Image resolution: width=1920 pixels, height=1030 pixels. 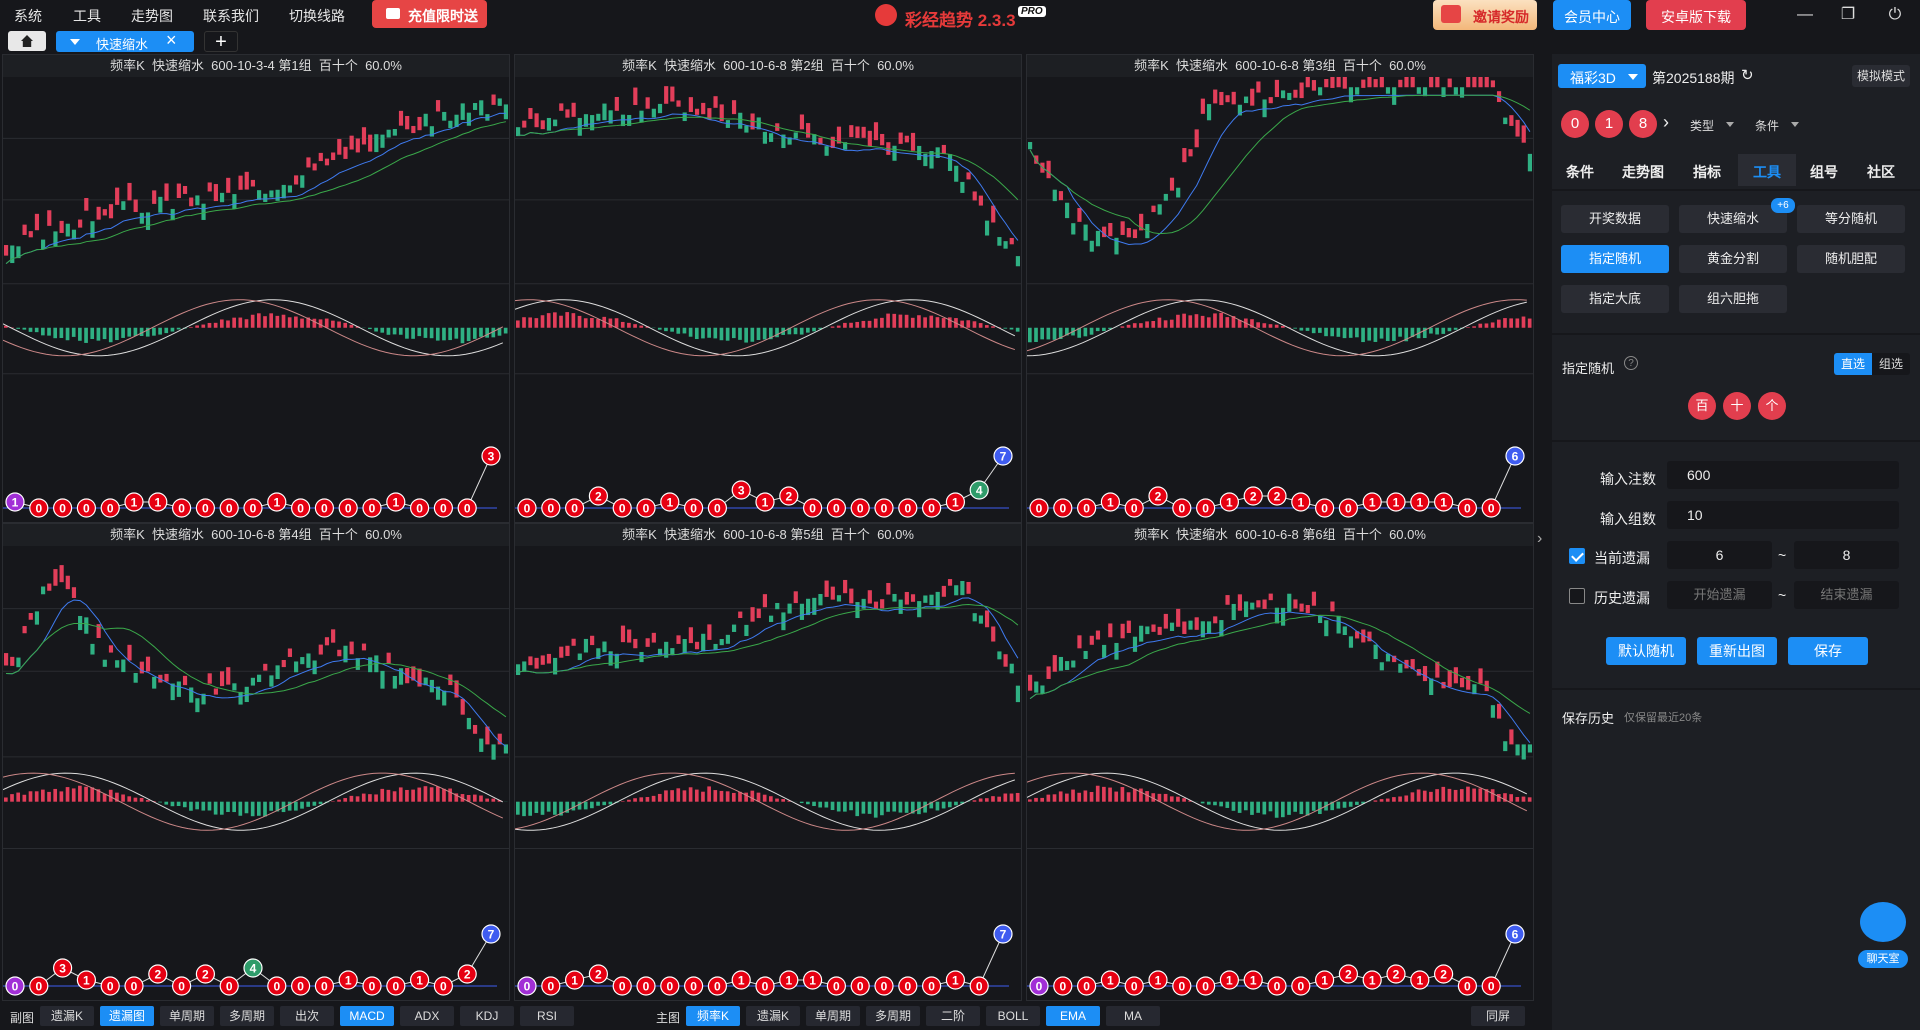 I want to click on tab-tools: 工具, so click(x=1767, y=172).